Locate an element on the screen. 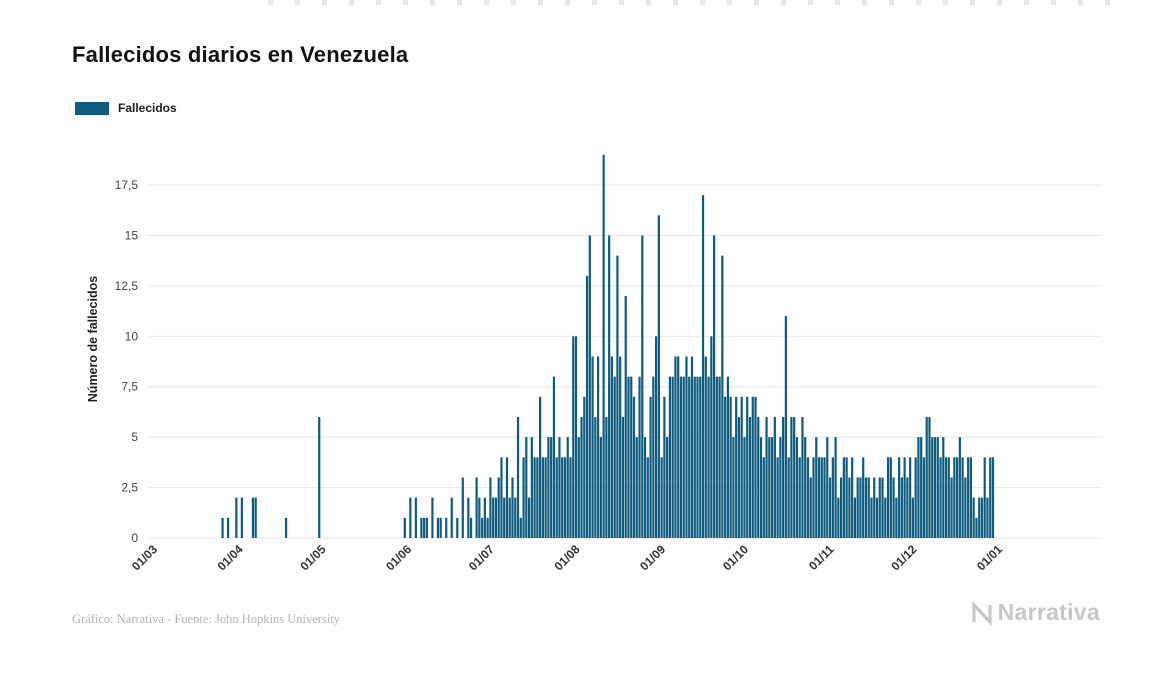 The image size is (1157, 674). narrativa-n-icon is located at coordinates (981, 613).